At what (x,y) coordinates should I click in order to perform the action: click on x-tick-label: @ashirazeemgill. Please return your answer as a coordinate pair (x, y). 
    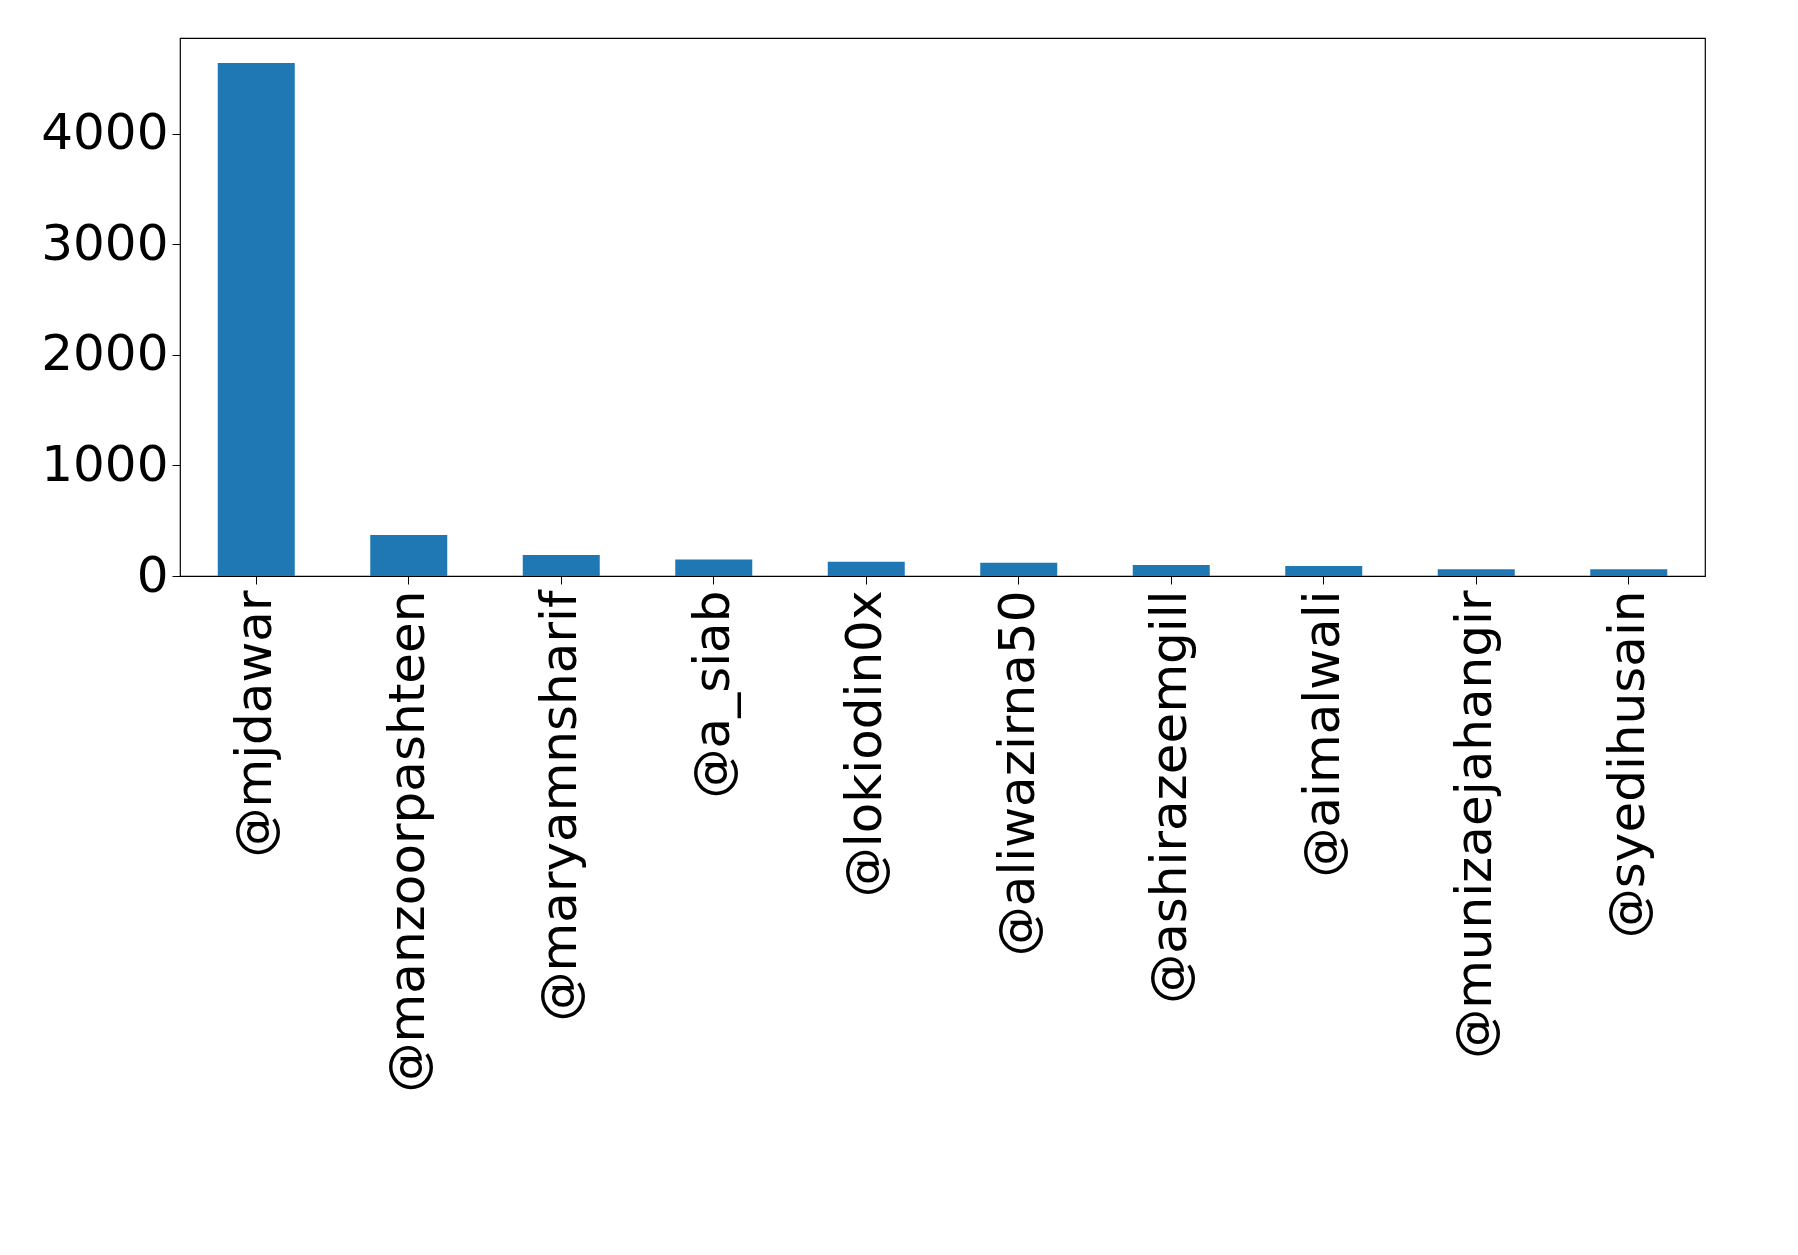
    Looking at the image, I should click on (1169, 797).